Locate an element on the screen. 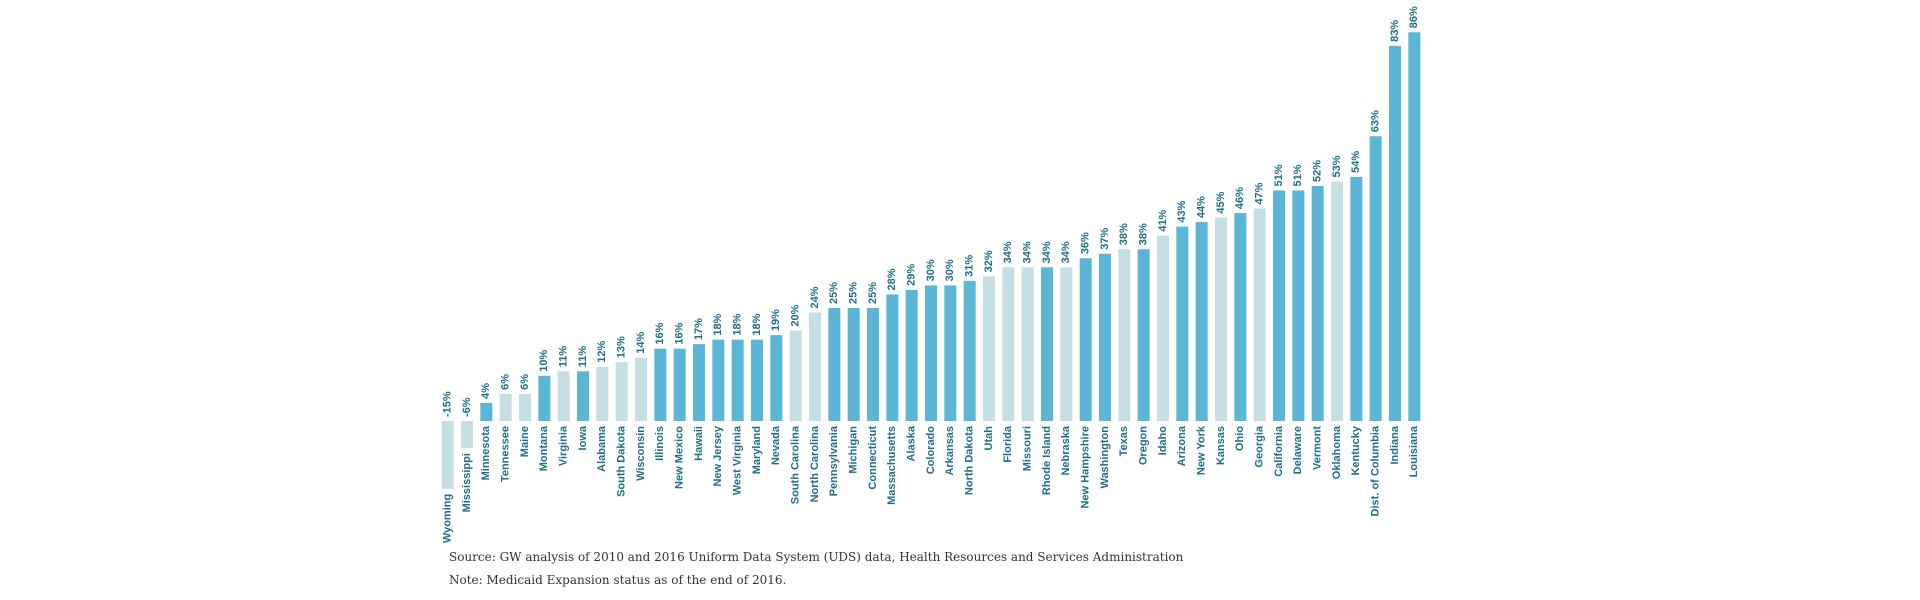 This screenshot has height=600, width=1920. value-label: 11% is located at coordinates (583, 357).